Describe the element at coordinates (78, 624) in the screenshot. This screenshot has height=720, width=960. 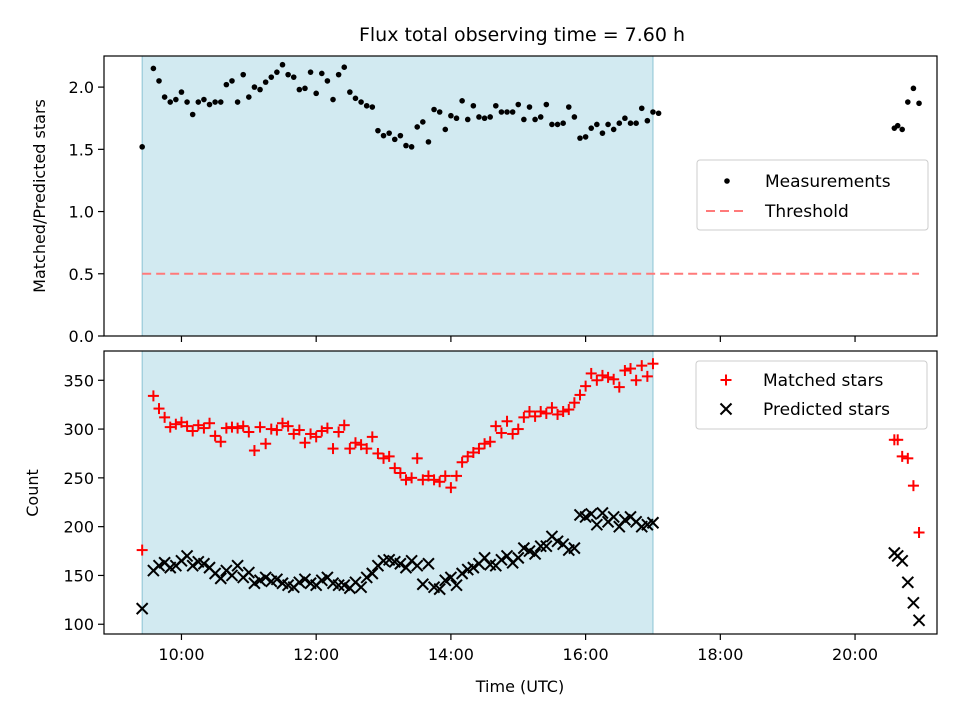
I see `y-tick-label: 100` at that location.